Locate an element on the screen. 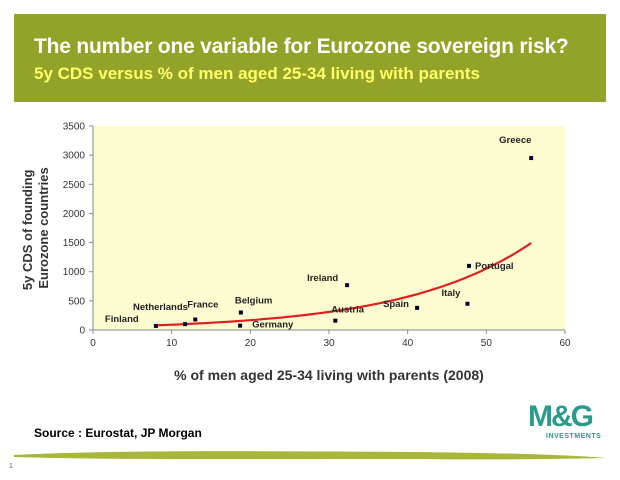 The width and height of the screenshot is (620, 480). point-label-austria: Austria is located at coordinates (347, 310).